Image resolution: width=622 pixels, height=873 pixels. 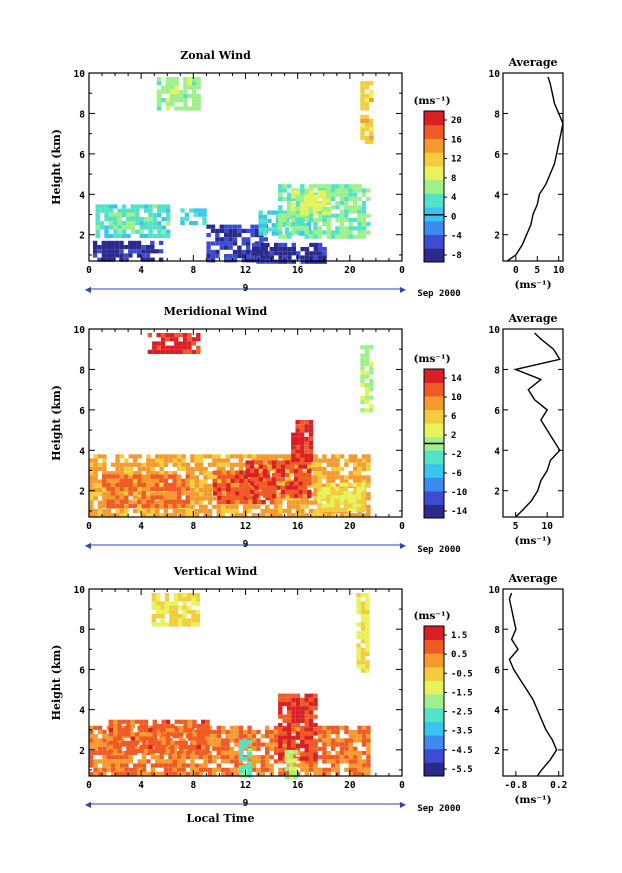 What do you see at coordinates (459, 636) in the screenshot?
I see `colorbar-tick-label: 1.5` at bounding box center [459, 636].